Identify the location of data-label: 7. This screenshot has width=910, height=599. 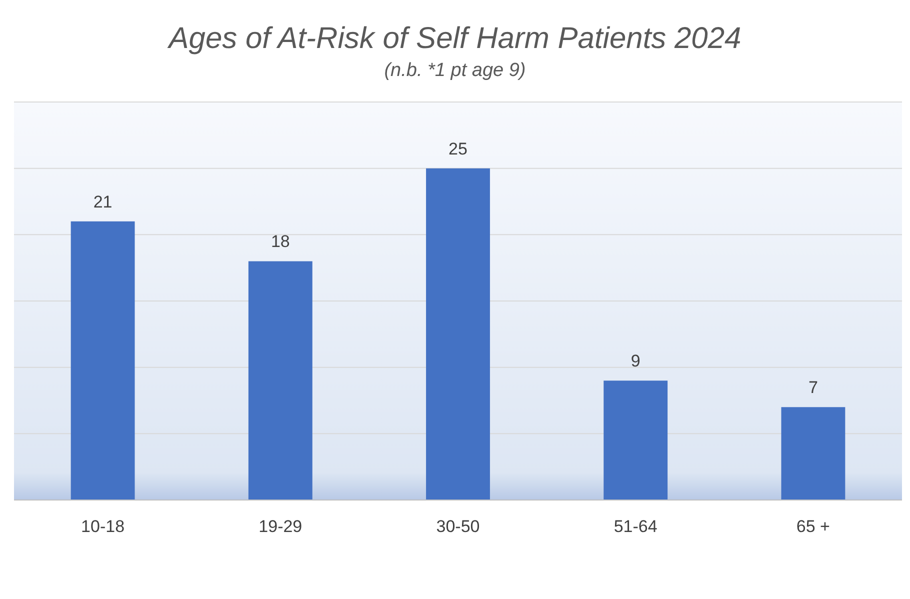
(813, 388).